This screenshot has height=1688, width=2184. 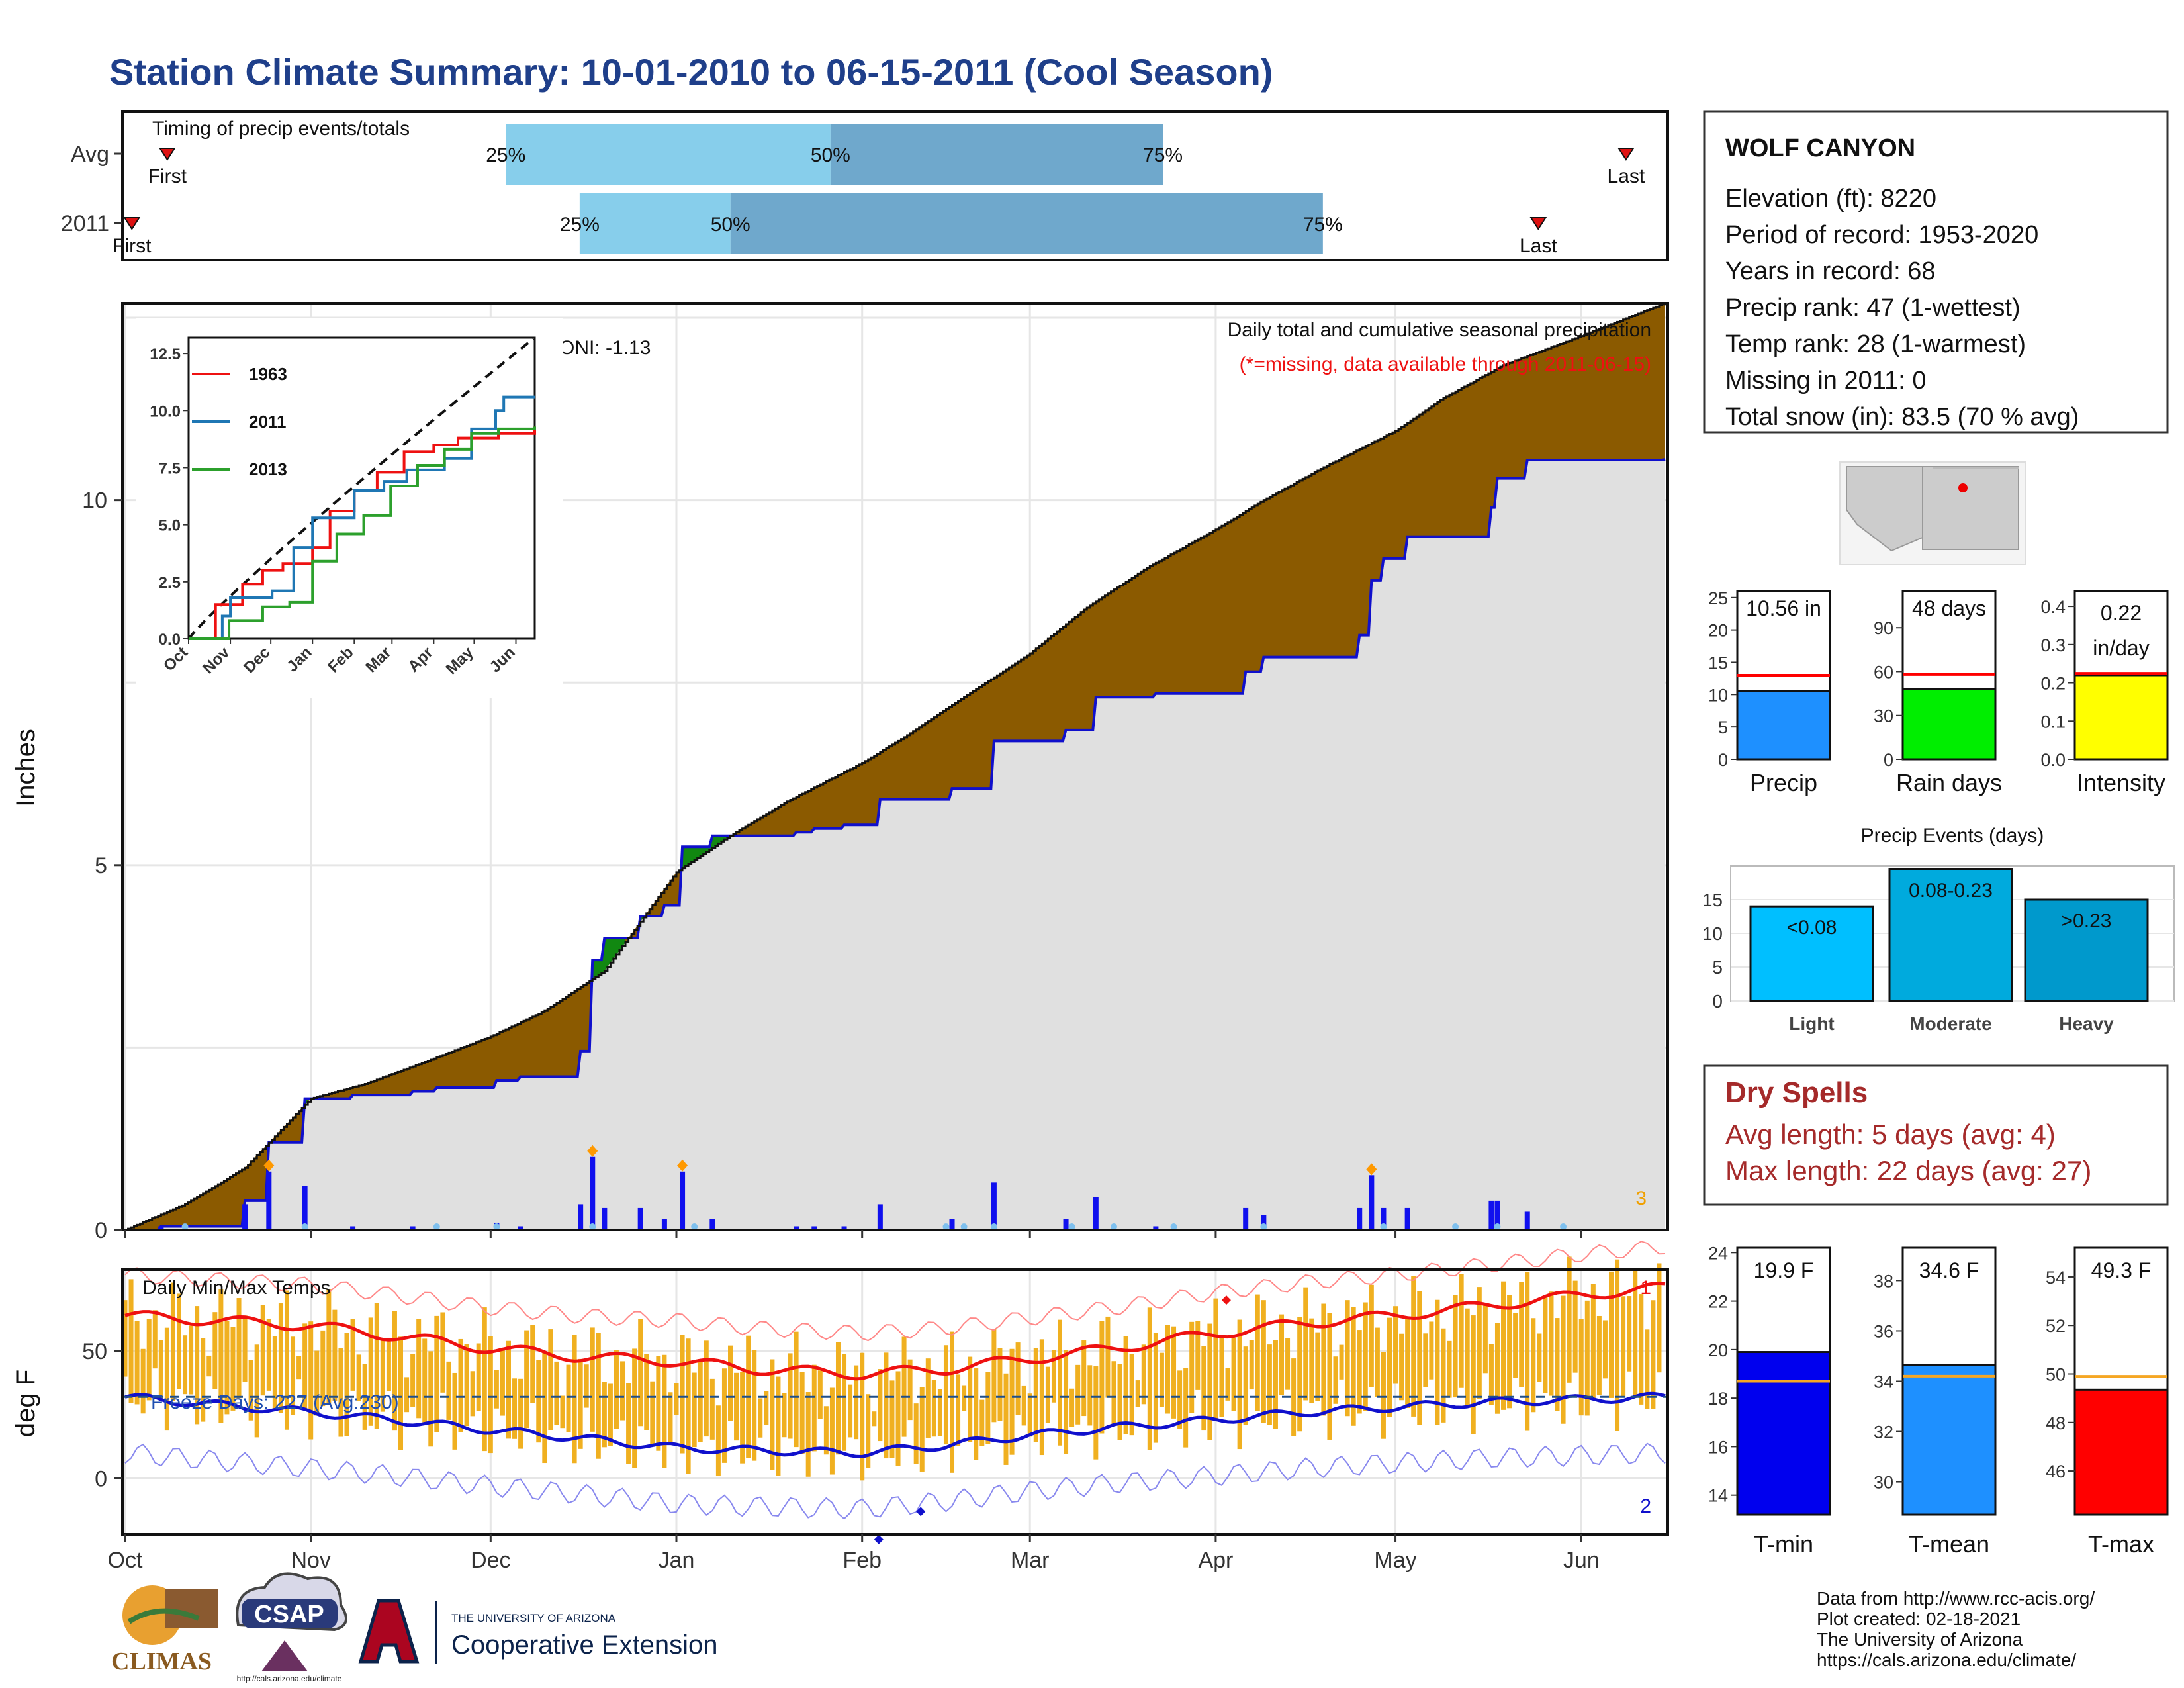 I want to click on mini-bar-value: 48 days, so click(x=1949, y=608).